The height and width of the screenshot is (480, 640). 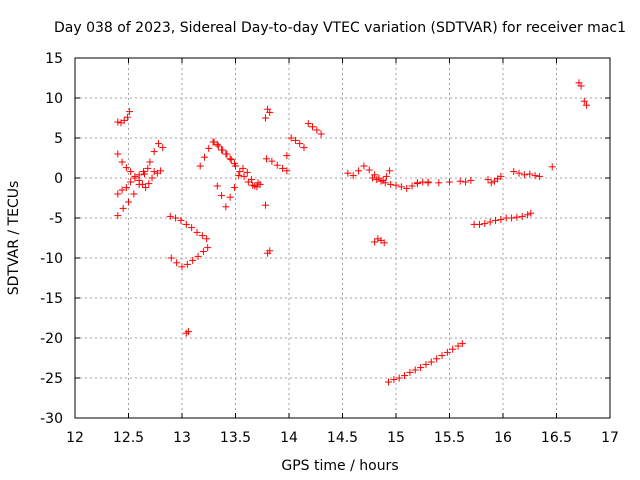 What do you see at coordinates (289, 438) in the screenshot?
I see `x-tick-label: 14` at bounding box center [289, 438].